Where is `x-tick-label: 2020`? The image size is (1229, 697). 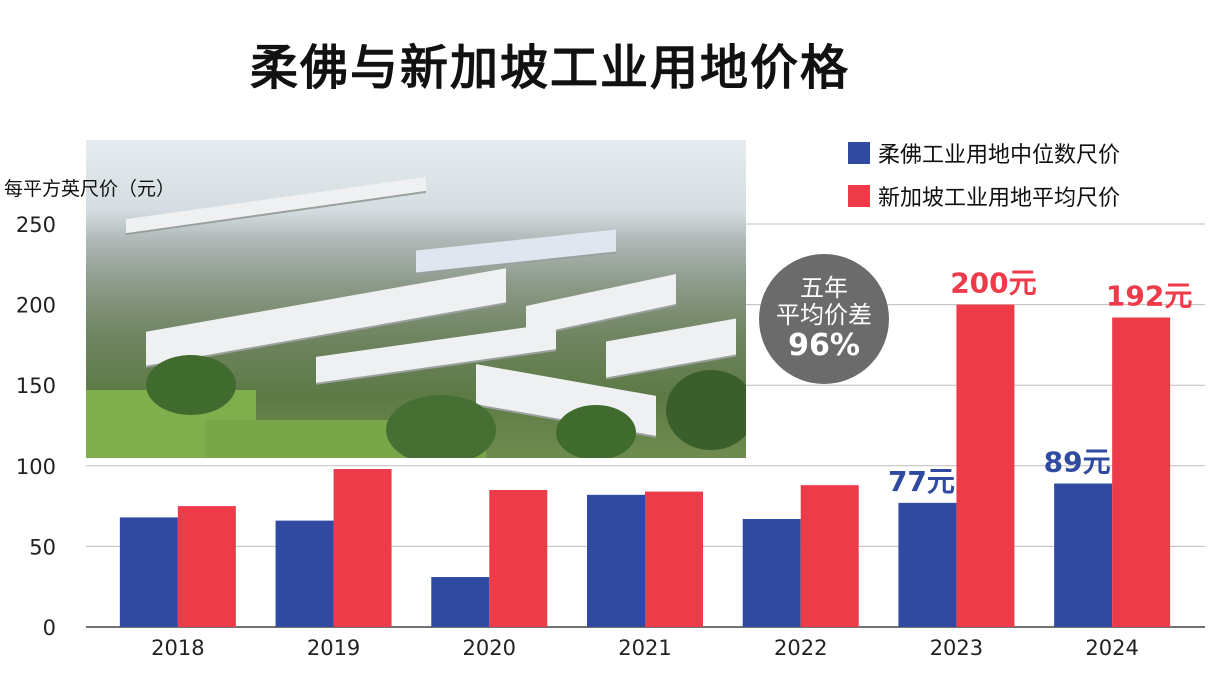 x-tick-label: 2020 is located at coordinates (489, 648).